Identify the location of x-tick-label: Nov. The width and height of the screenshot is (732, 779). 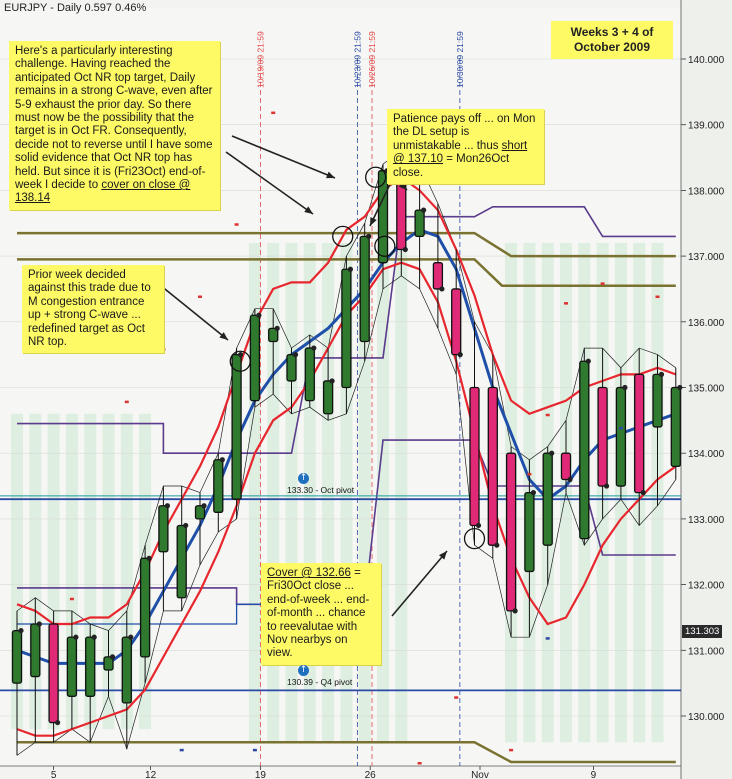
(480, 774).